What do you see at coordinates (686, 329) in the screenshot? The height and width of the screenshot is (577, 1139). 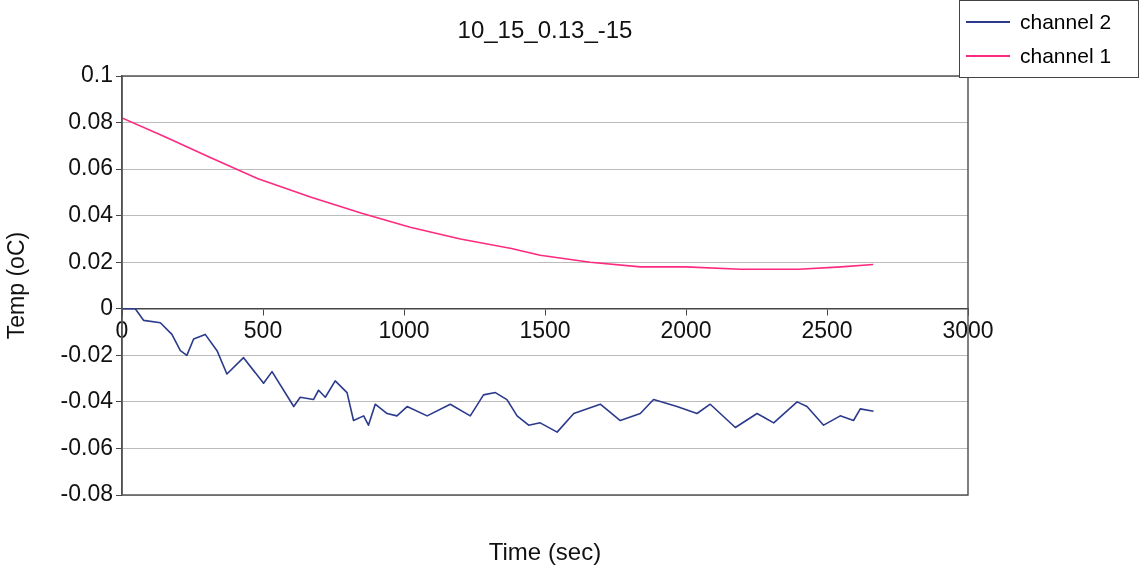 I see `x-tick-label: 2000` at bounding box center [686, 329].